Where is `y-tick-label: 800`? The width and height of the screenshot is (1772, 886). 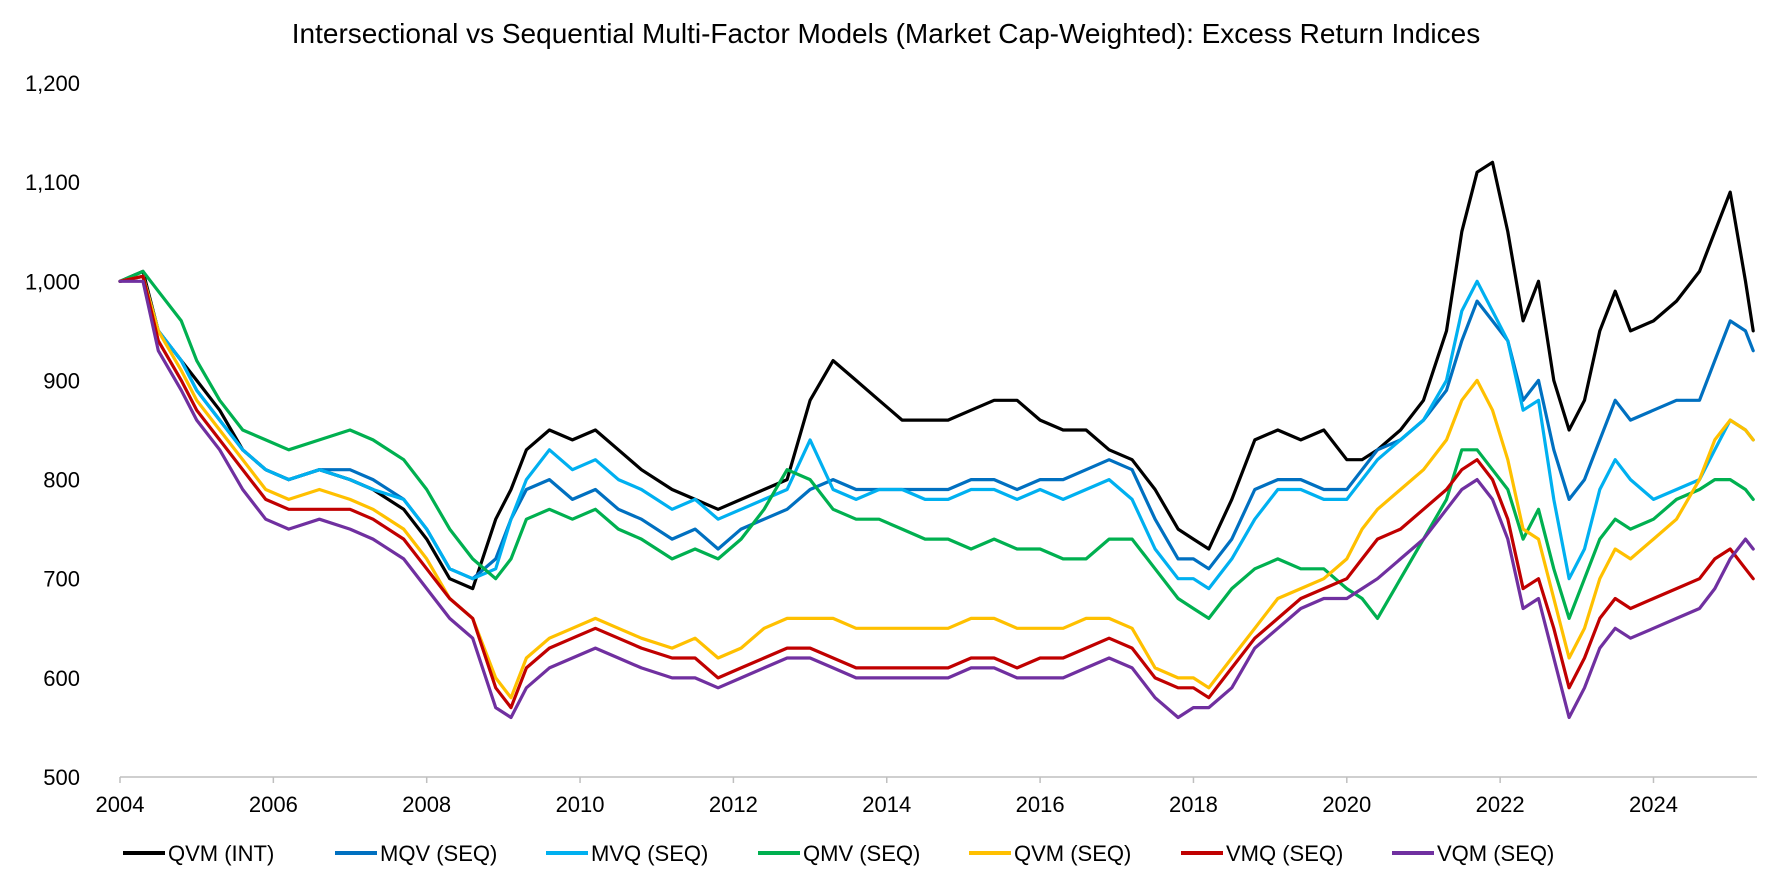 y-tick-label: 800 is located at coordinates (61, 480).